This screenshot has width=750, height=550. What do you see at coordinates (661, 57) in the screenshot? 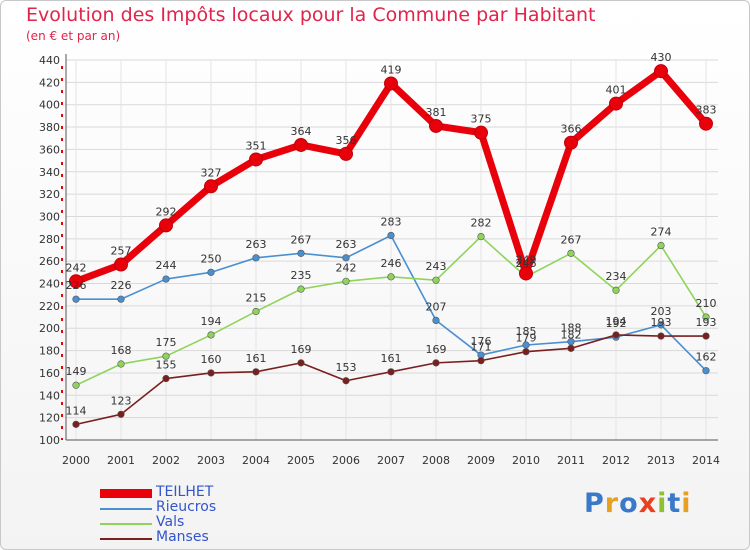
I see `data-label-teilhet: 430` at bounding box center [661, 57].